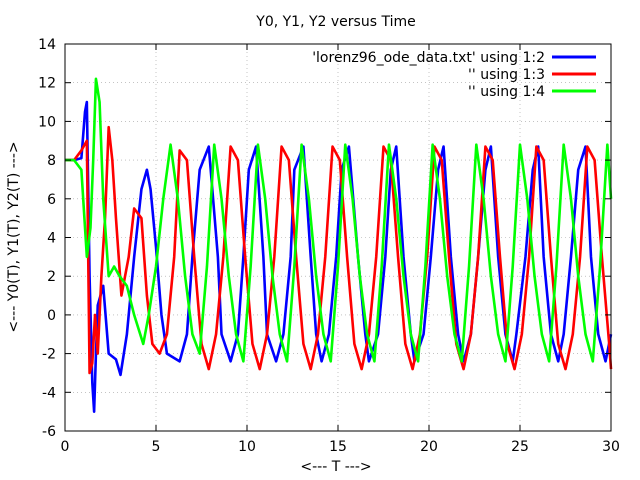  What do you see at coordinates (428, 58) in the screenshot?
I see `legend-label-1: 'lorenz96_ode_data.txt' using 1:2` at bounding box center [428, 58].